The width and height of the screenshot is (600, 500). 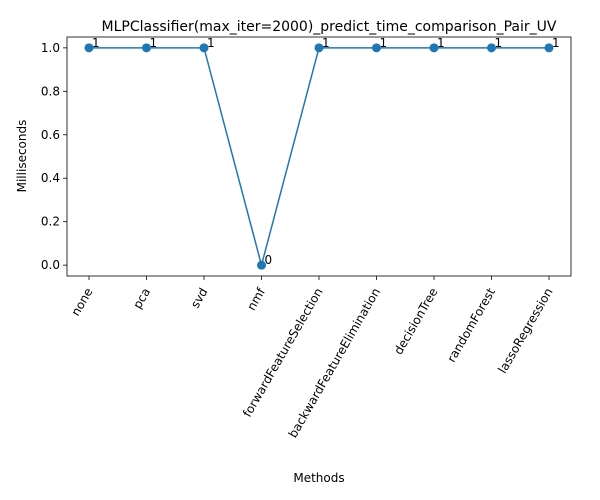 What do you see at coordinates (50, 48) in the screenshot?
I see `y-tick-label: 1.0` at bounding box center [50, 48].